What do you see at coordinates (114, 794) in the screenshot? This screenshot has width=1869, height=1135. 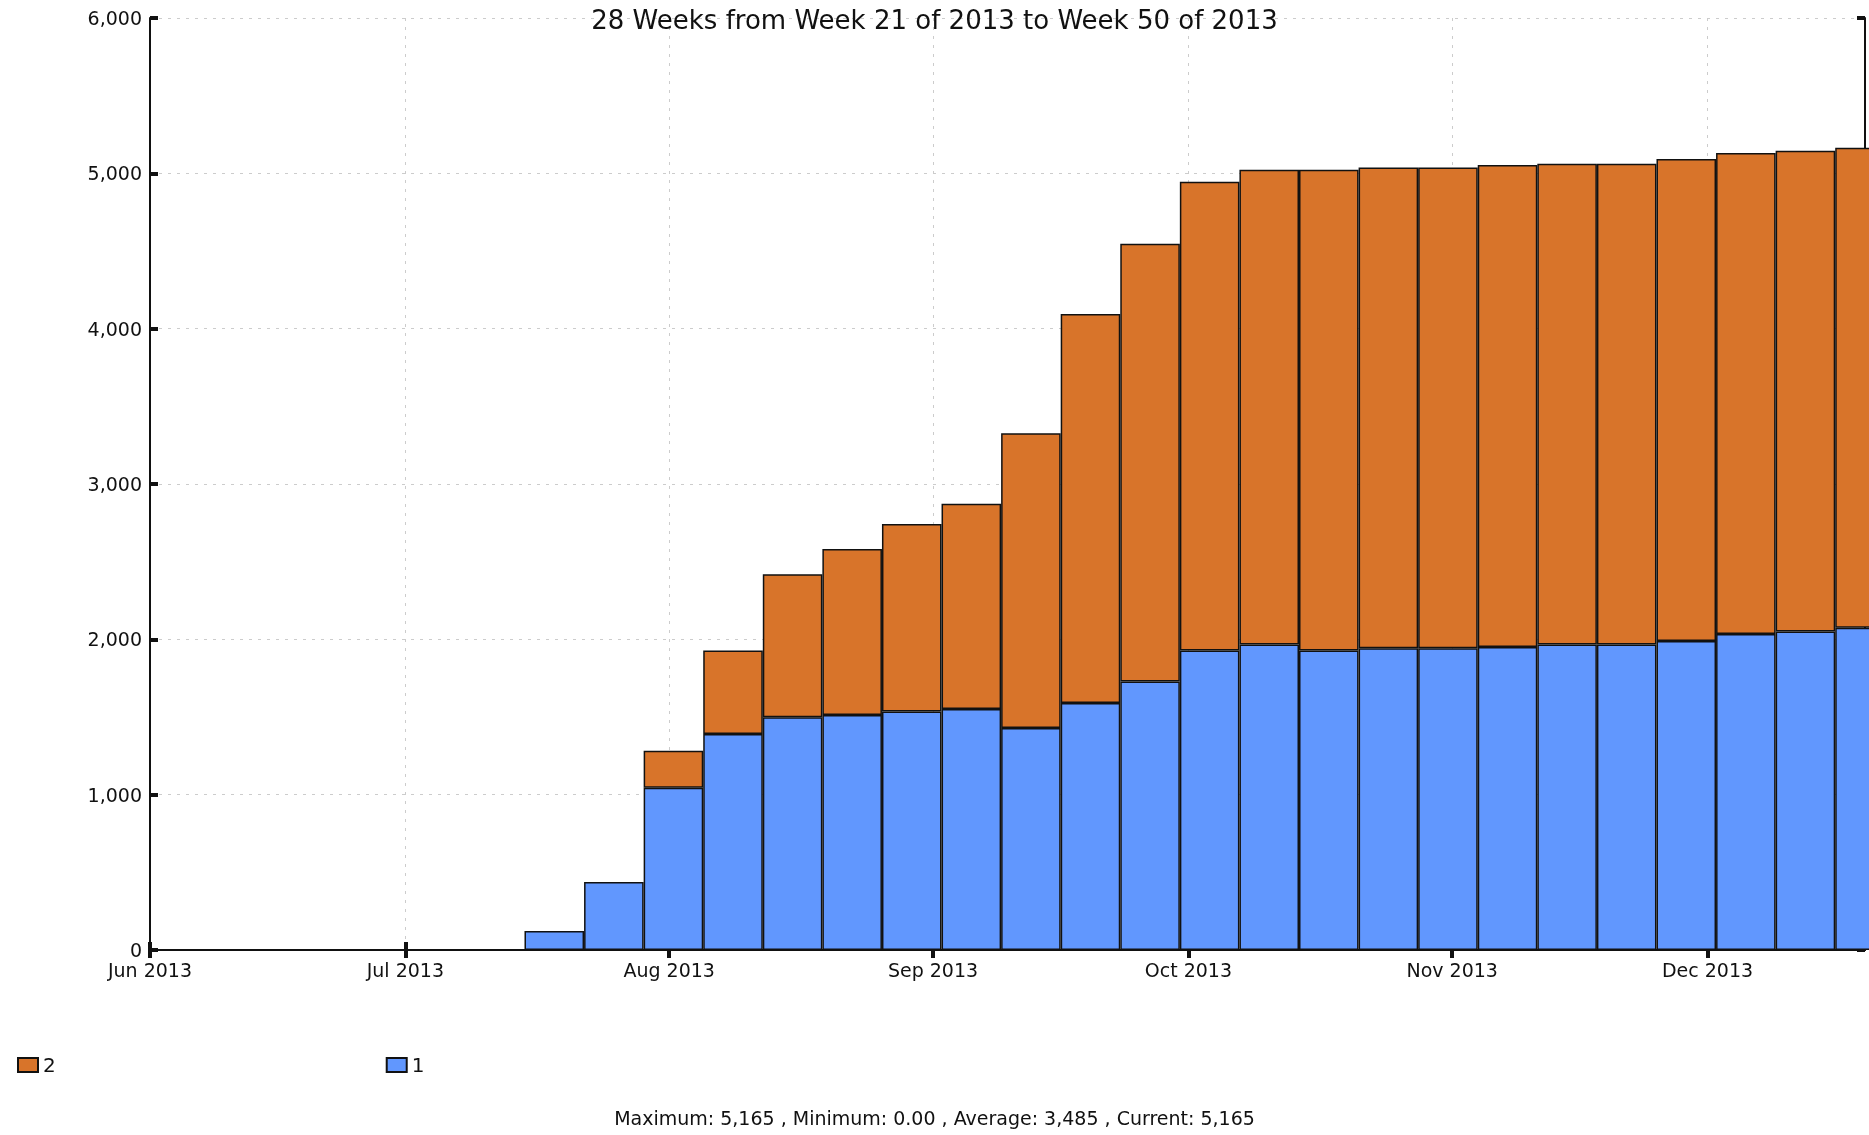 I see `y-tick-label: 1,000` at bounding box center [114, 794].